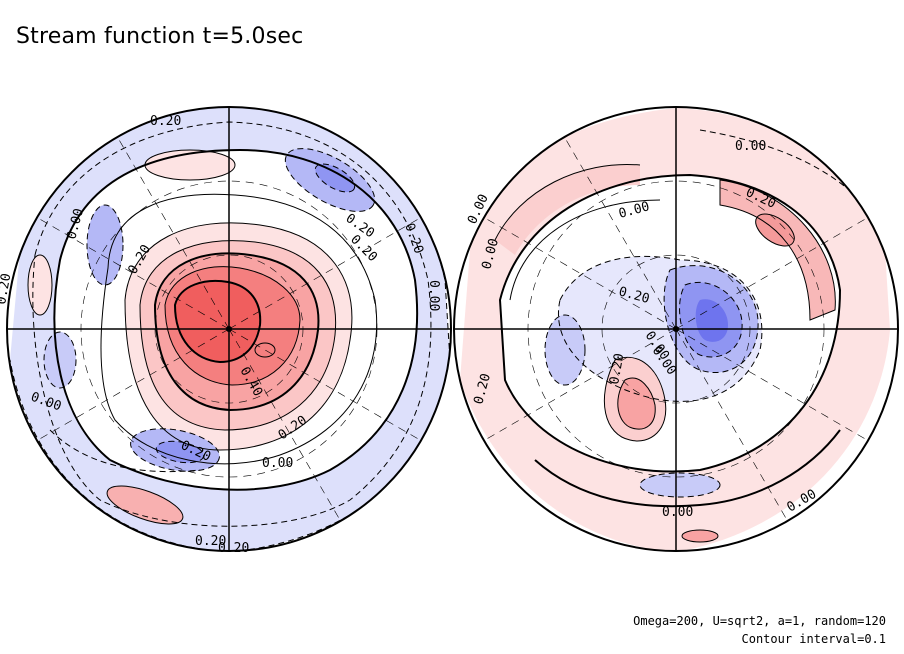 The height and width of the screenshot is (654, 904). I want to click on contour-interval-text: Contour interval=0.1, so click(814, 639).